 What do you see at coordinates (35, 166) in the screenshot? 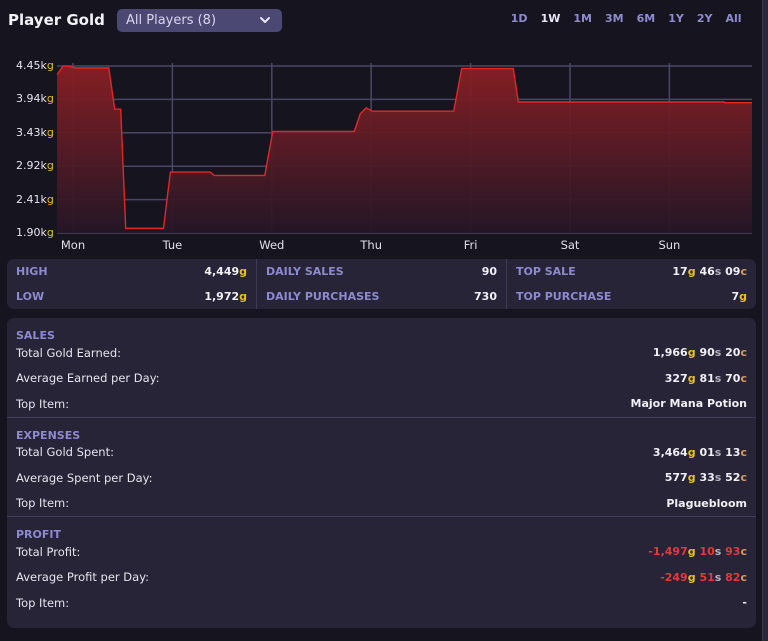
I see `y-tick-label: 2.92kg` at bounding box center [35, 166].